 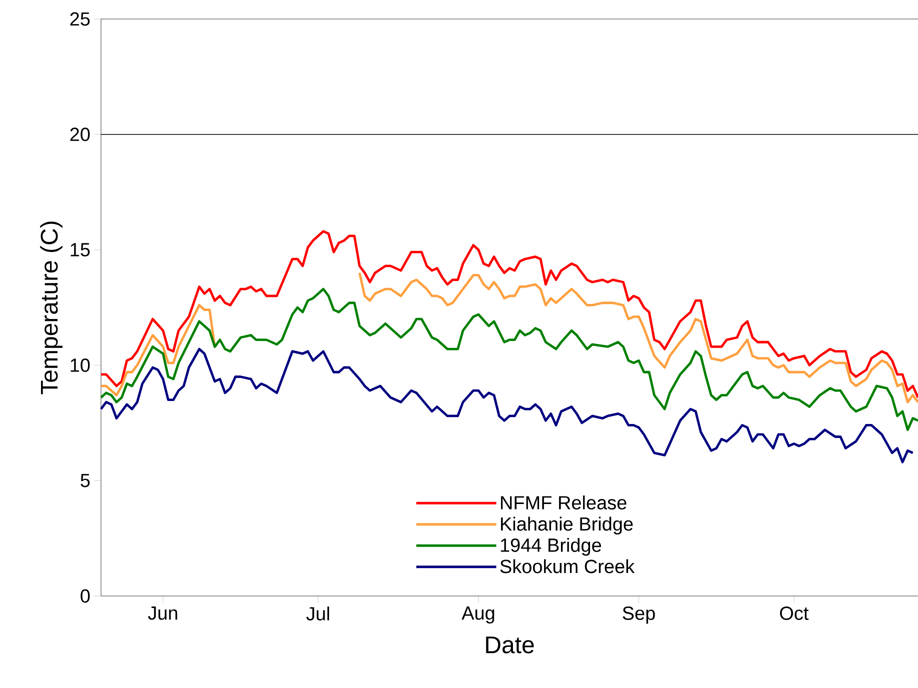 I want to click on x-tick-label: Sep, so click(x=638, y=615).